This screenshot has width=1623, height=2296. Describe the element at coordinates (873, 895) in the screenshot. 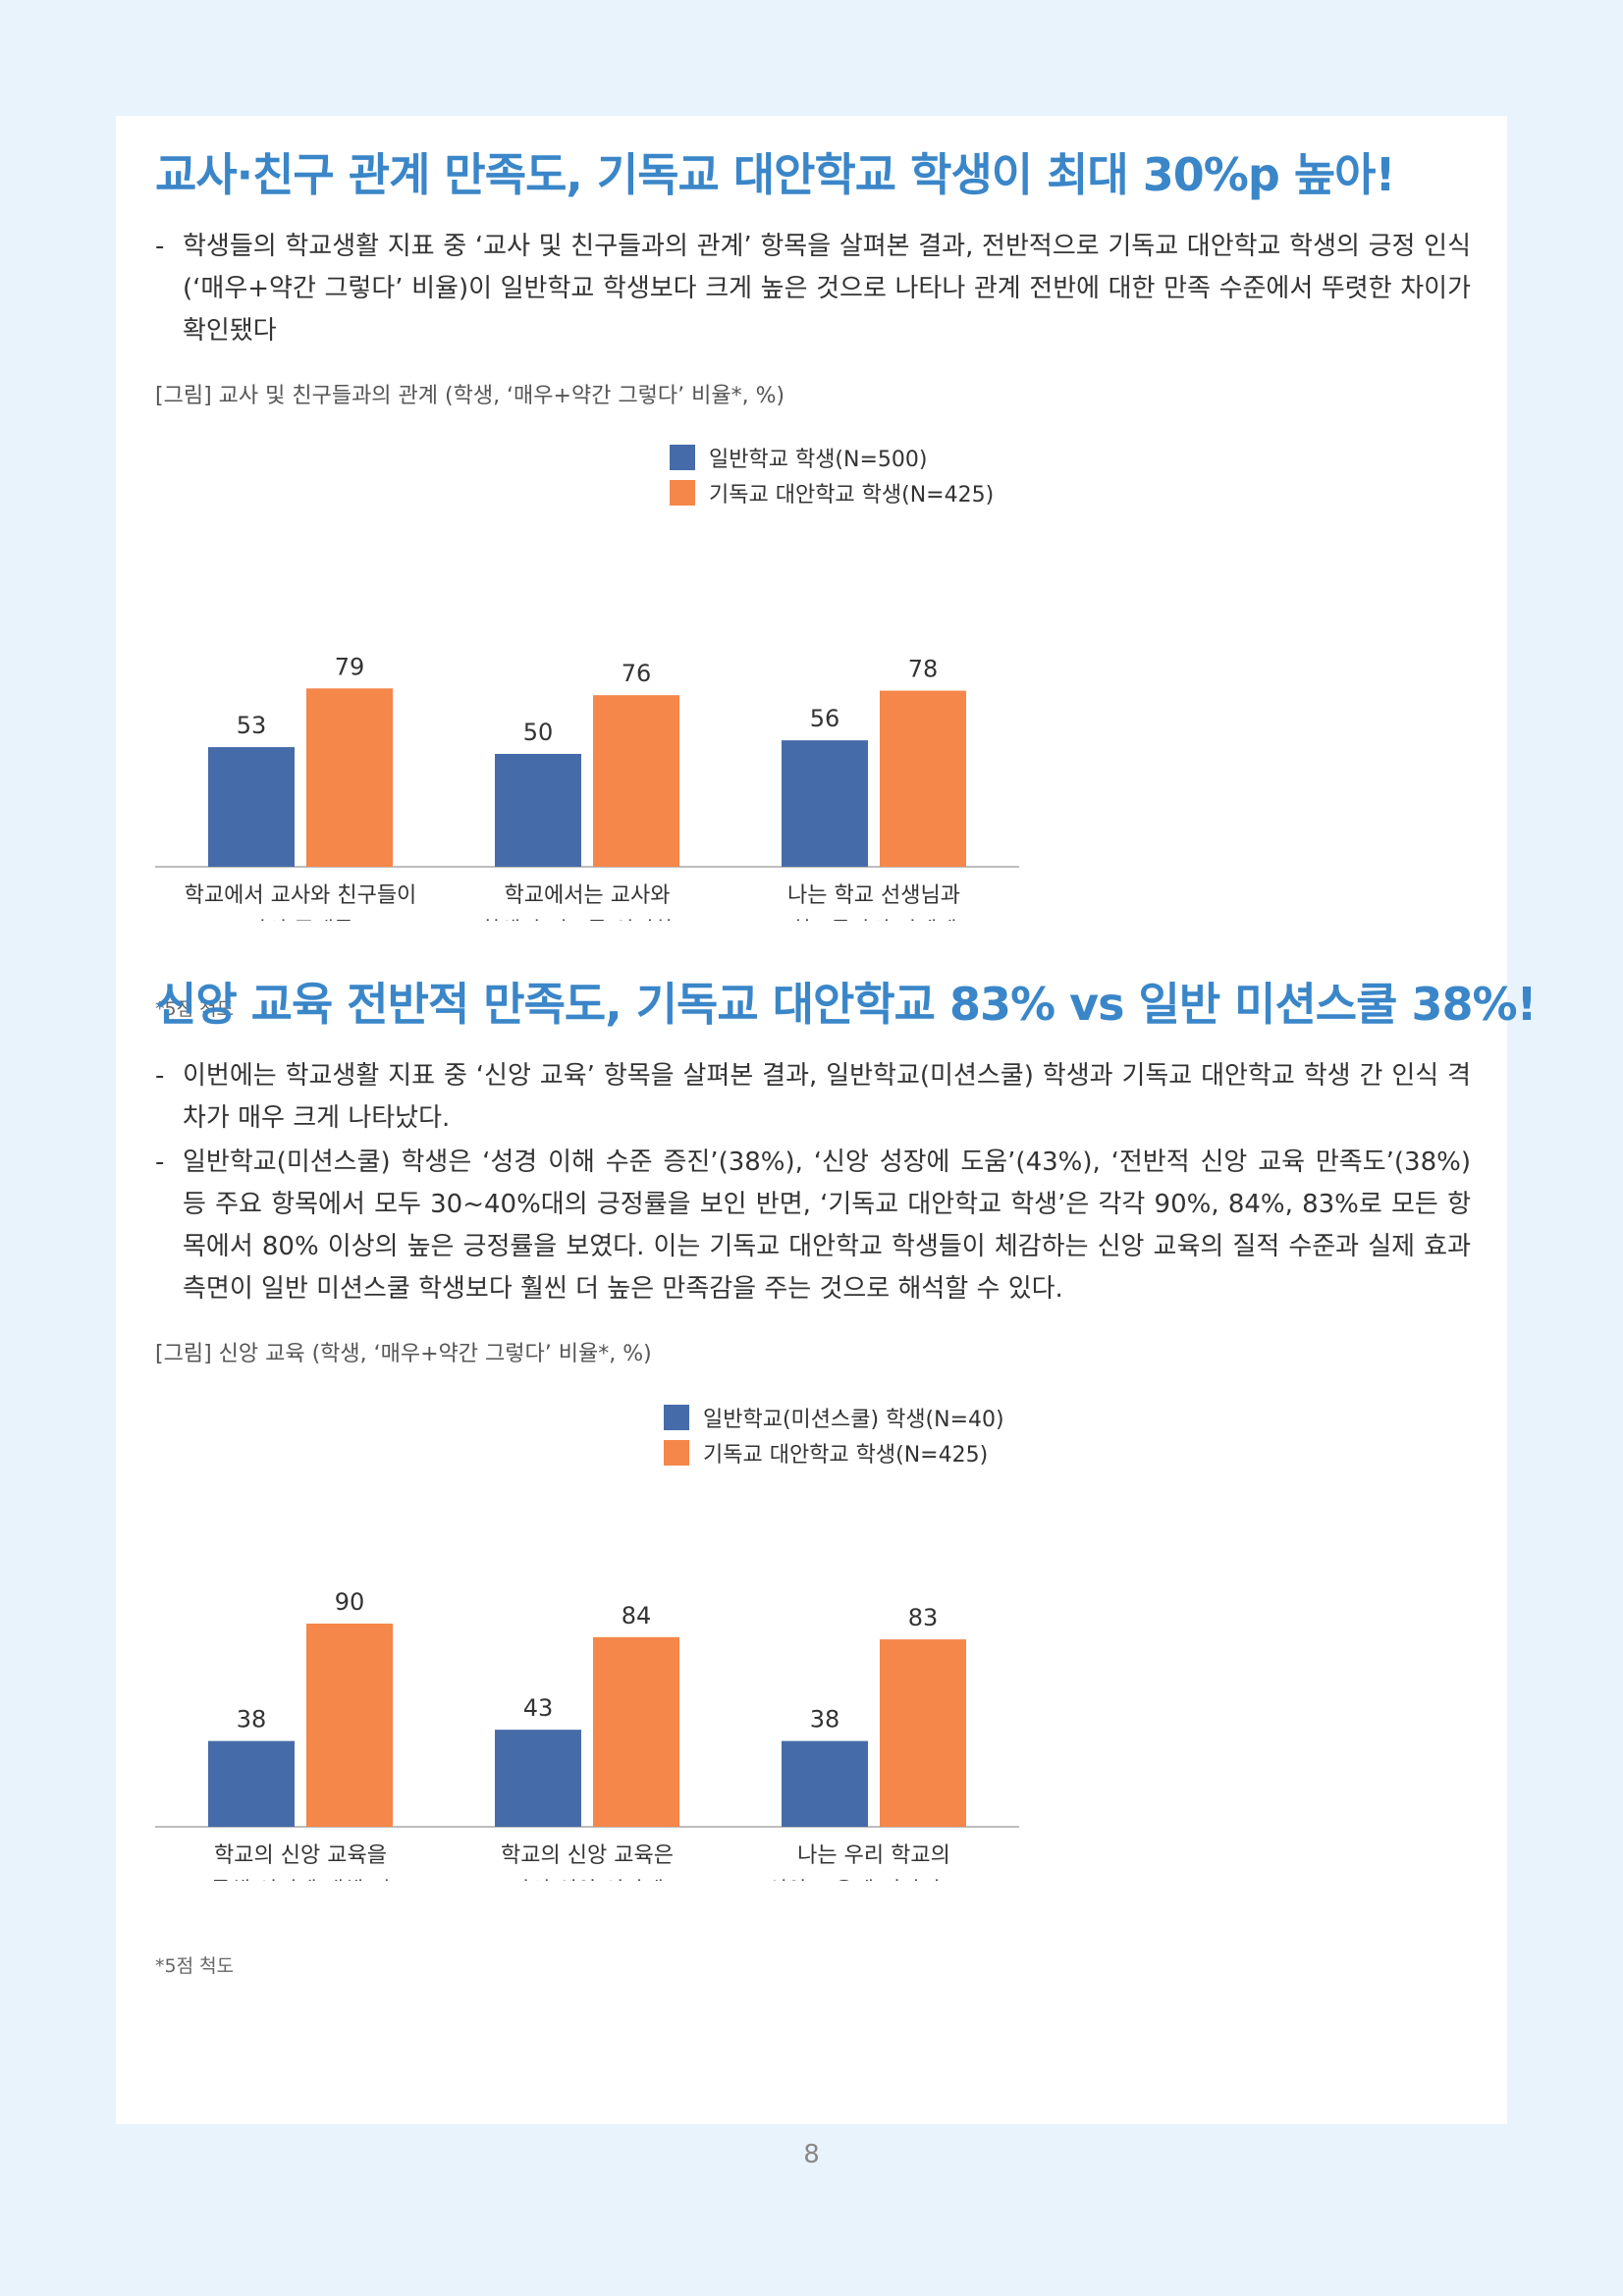

I see `category-label-line: 나는 학교 선생님과` at that location.